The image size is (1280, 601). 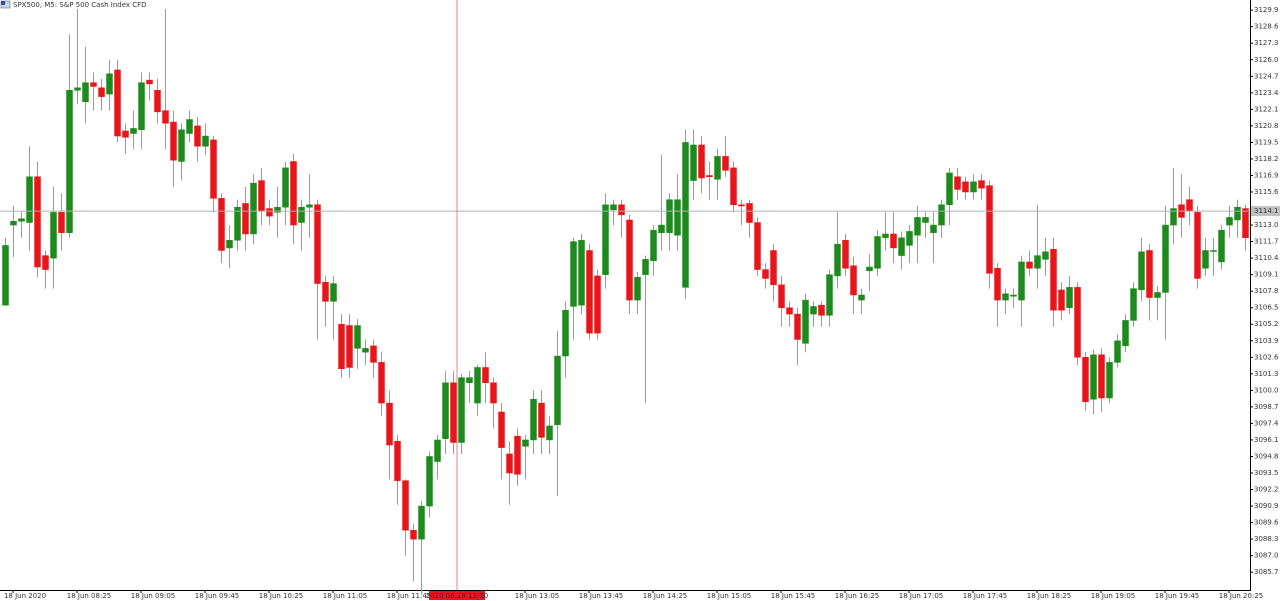 I want to click on y-tick-label: 3101.3, so click(x=1266, y=374).